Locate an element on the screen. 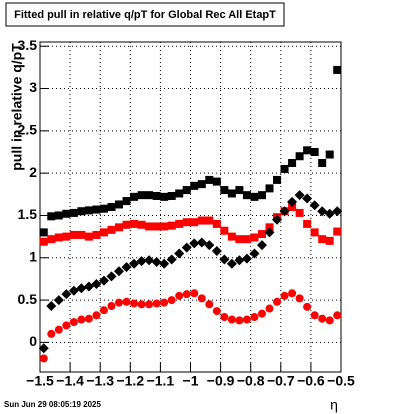 The width and height of the screenshot is (400, 414). x-tick-label: −1.1 is located at coordinates (161, 381).